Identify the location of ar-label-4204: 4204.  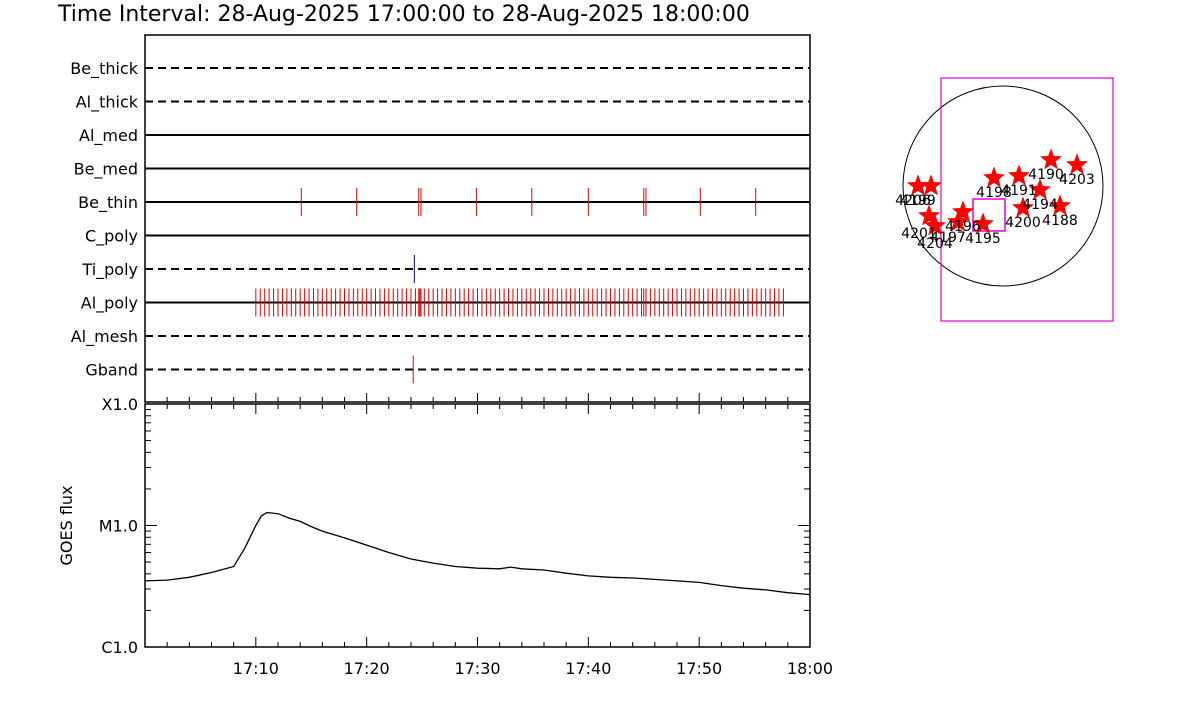
(935, 244).